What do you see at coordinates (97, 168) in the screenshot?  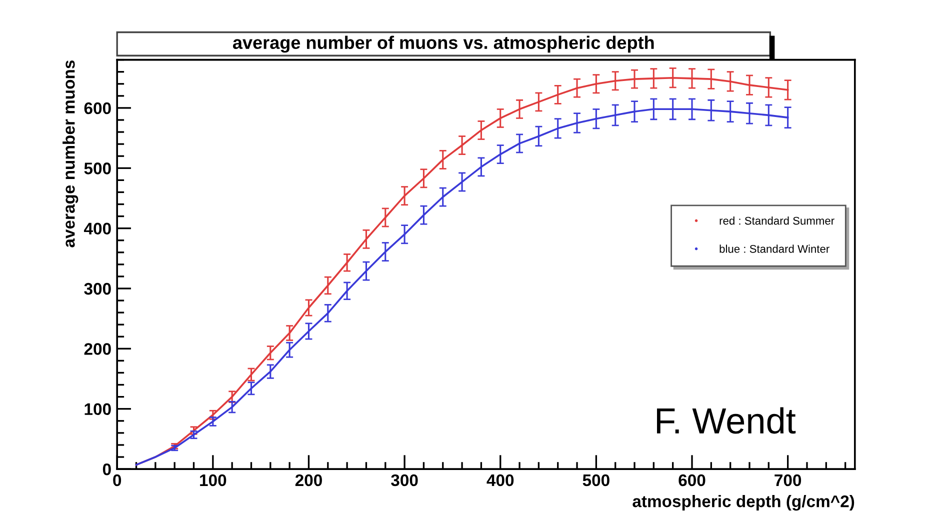 I see `y-tick-label: 500` at bounding box center [97, 168].